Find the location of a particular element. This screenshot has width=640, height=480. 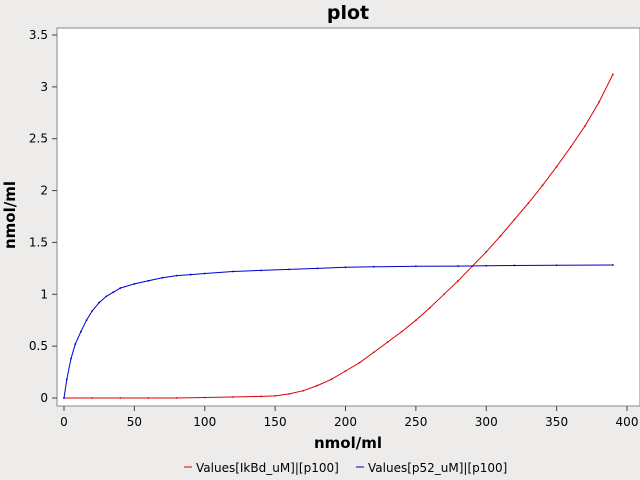

x-tick-label: 0 is located at coordinates (64, 422).